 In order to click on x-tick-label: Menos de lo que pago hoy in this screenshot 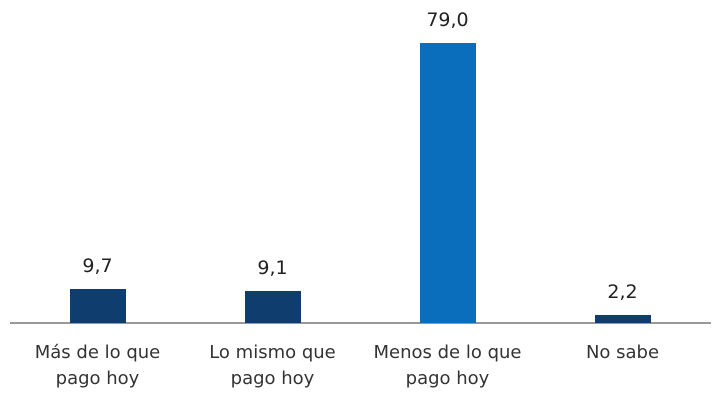, I will do `click(447, 365)`.